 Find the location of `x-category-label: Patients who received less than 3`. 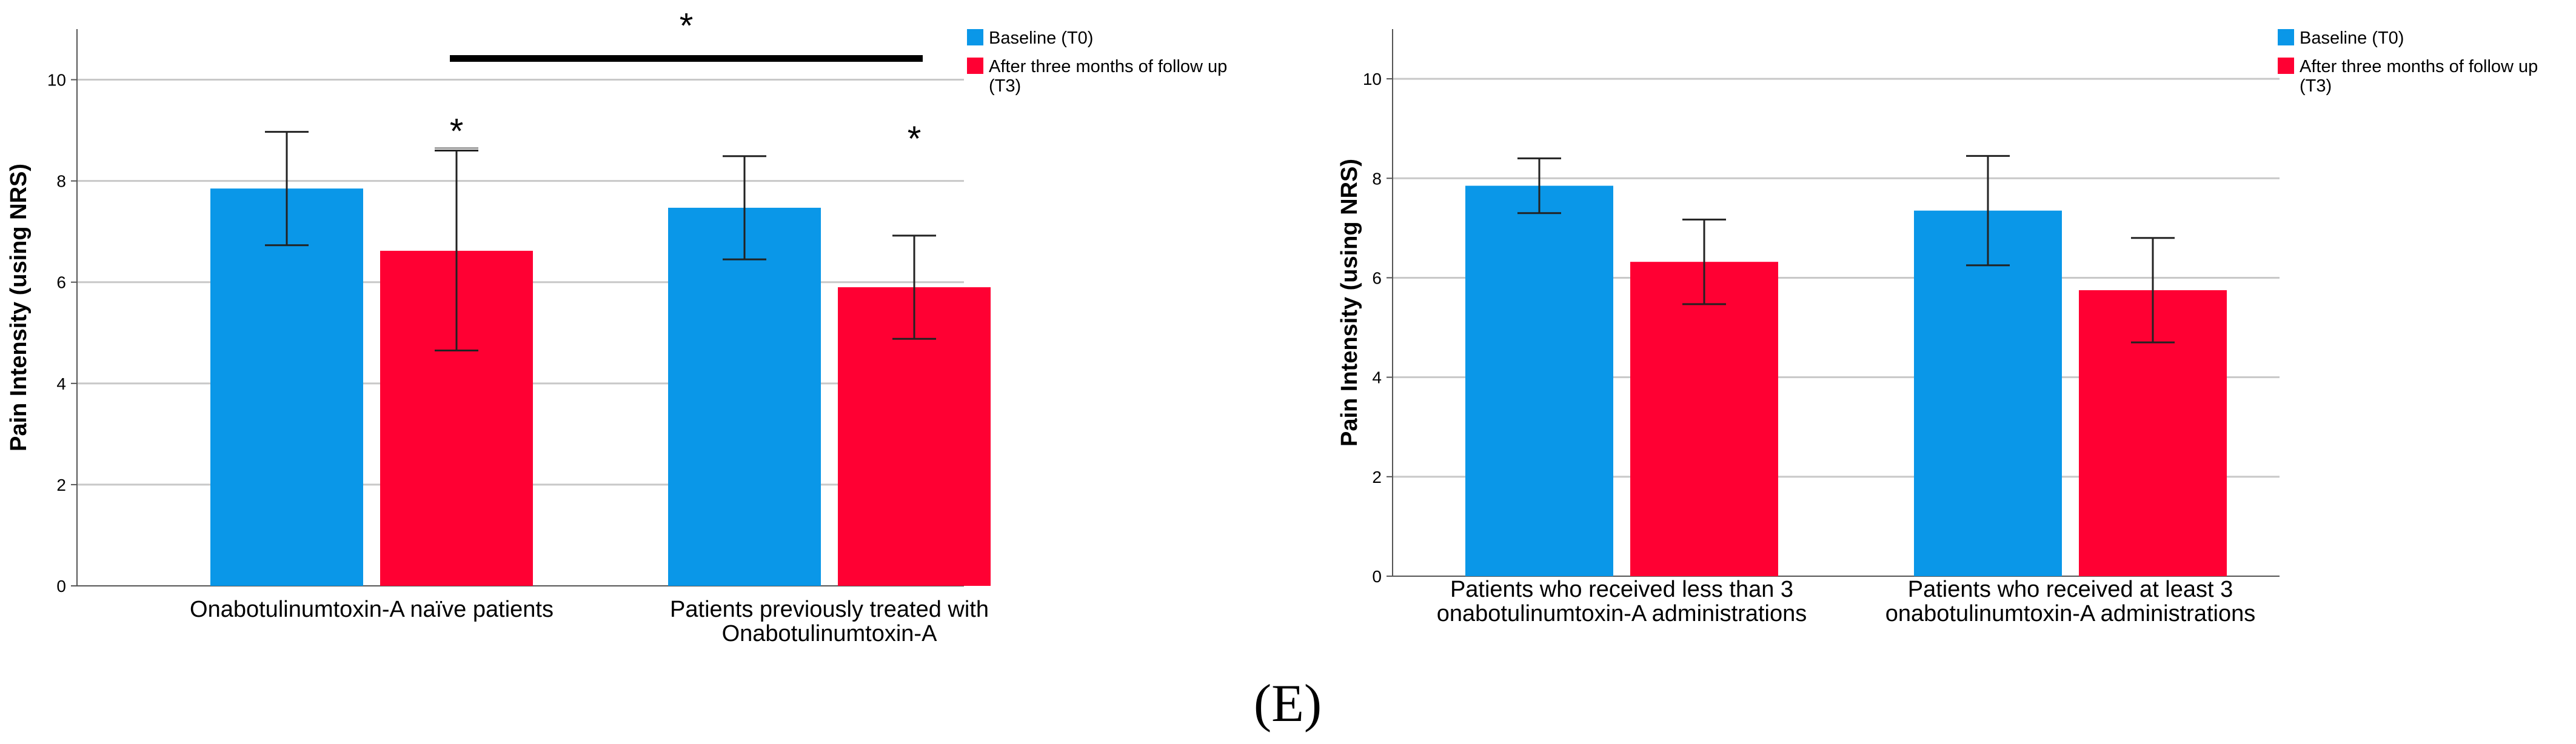

x-category-label: Patients who received less than 3 is located at coordinates (1621, 589).